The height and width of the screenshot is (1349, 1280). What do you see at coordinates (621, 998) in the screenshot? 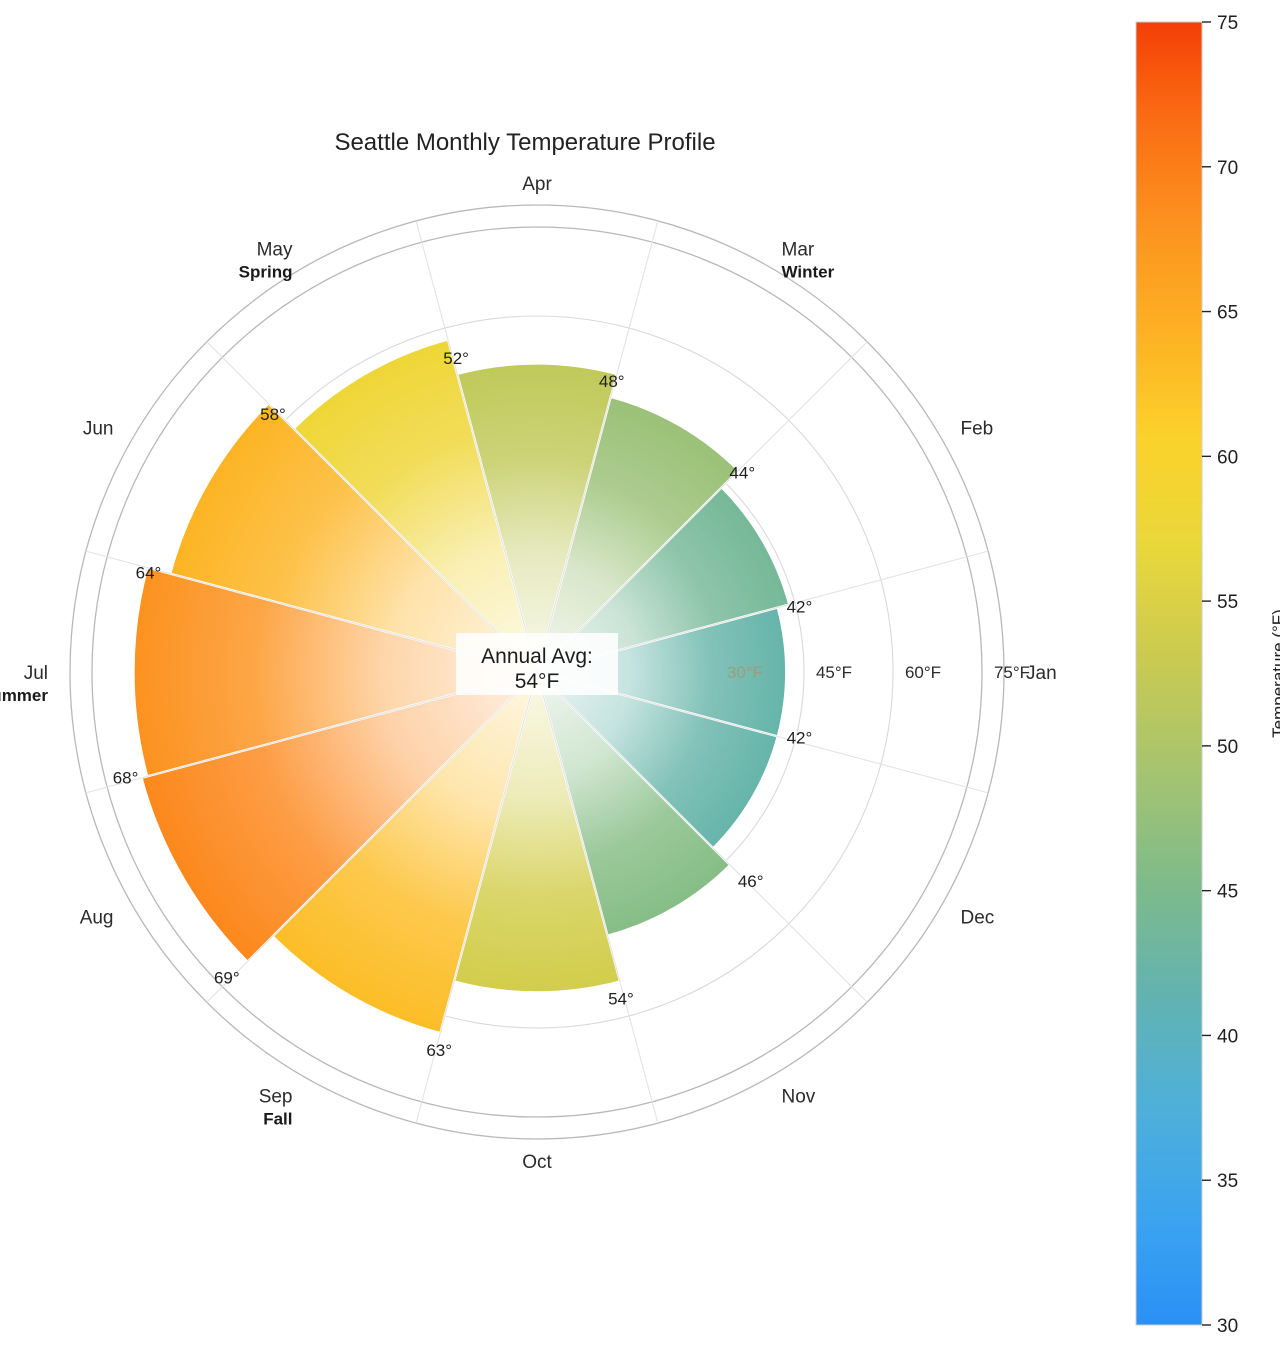
I see `value-label-oct: 54°` at bounding box center [621, 998].